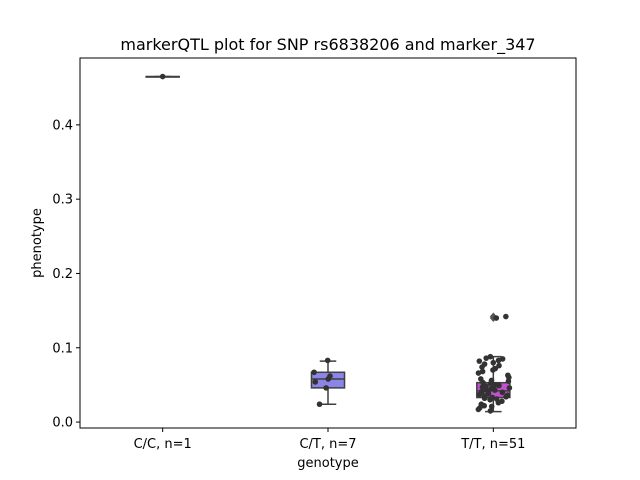 The height and width of the screenshot is (480, 640). I want to click on x-tick-label: C/C, n=1, so click(163, 444).